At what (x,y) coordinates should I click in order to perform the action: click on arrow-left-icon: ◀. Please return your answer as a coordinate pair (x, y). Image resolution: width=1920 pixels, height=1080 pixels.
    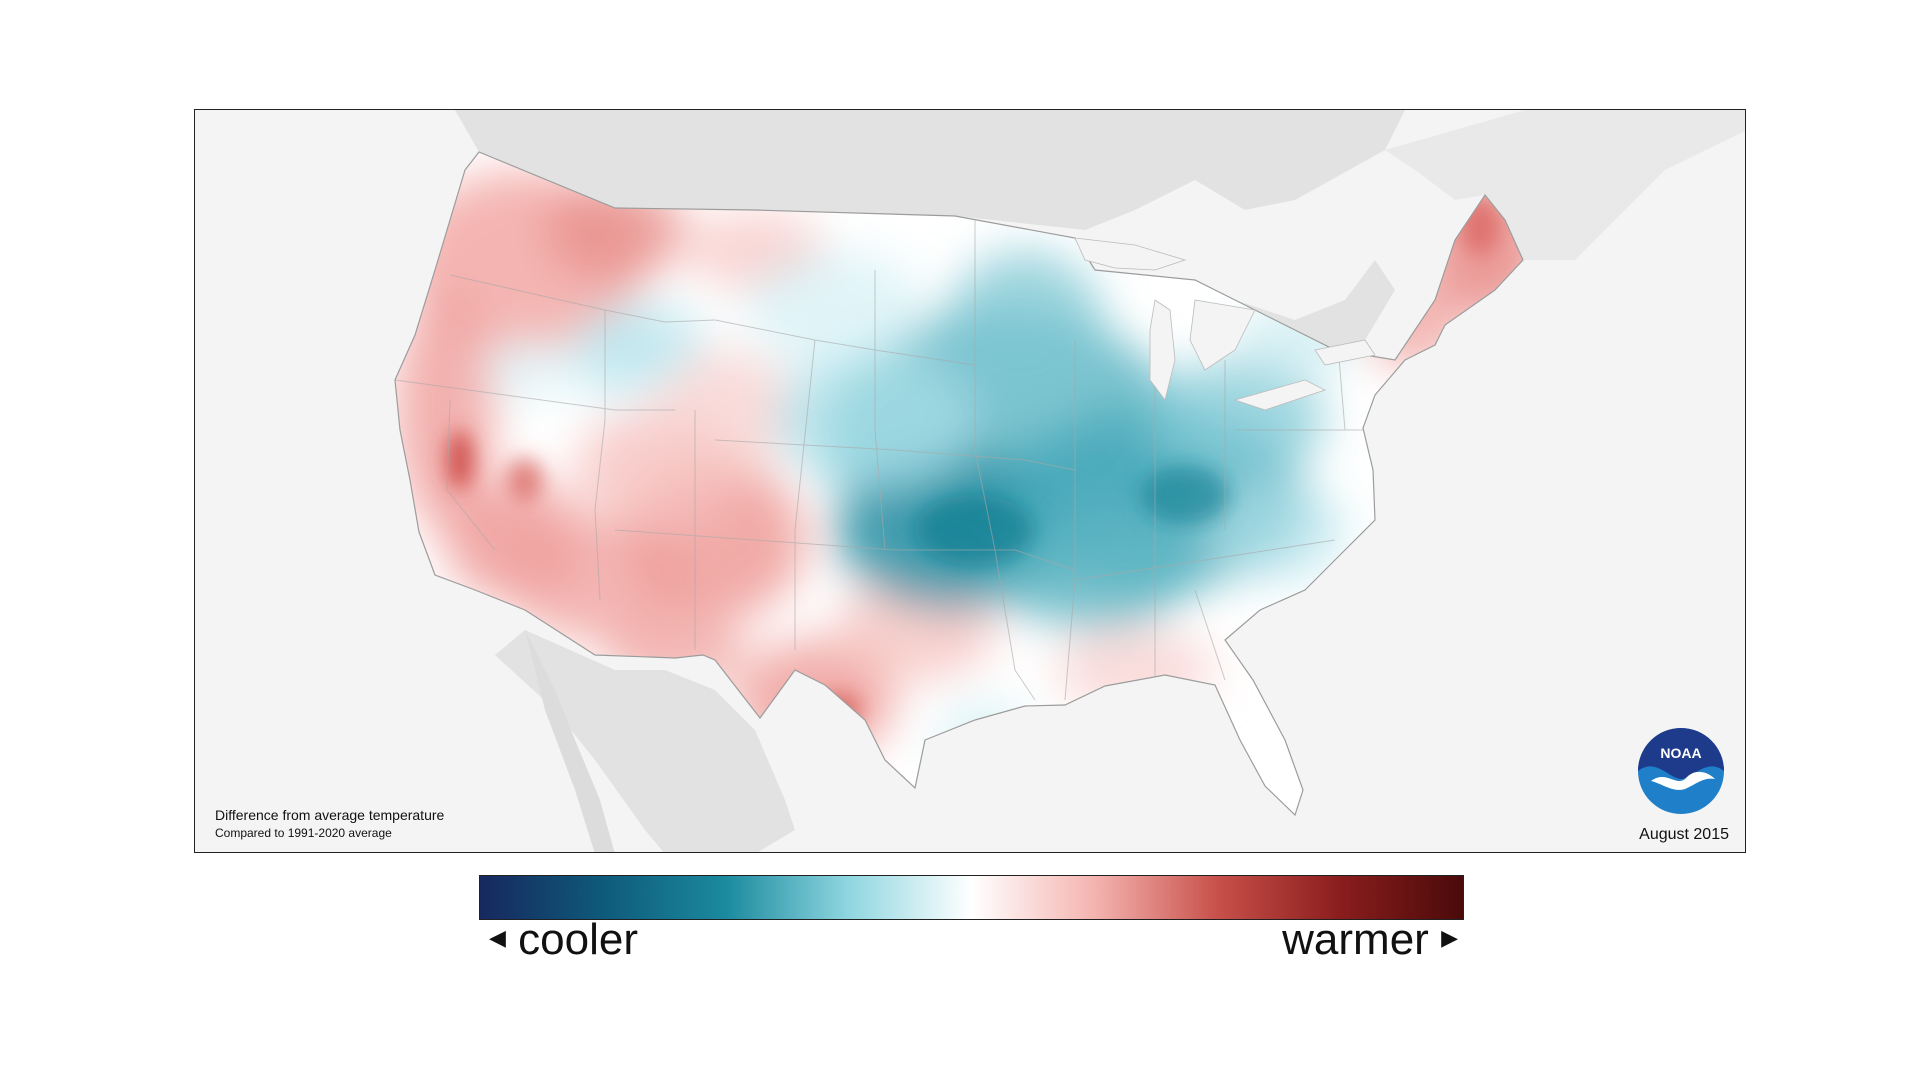
    Looking at the image, I should click on (497, 938).